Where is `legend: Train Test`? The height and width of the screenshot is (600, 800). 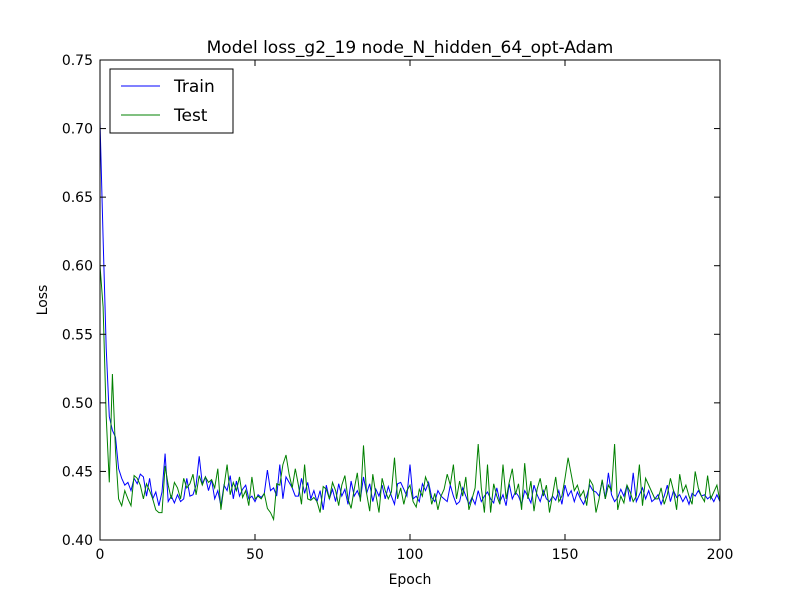
legend: Train Test is located at coordinates (171, 101).